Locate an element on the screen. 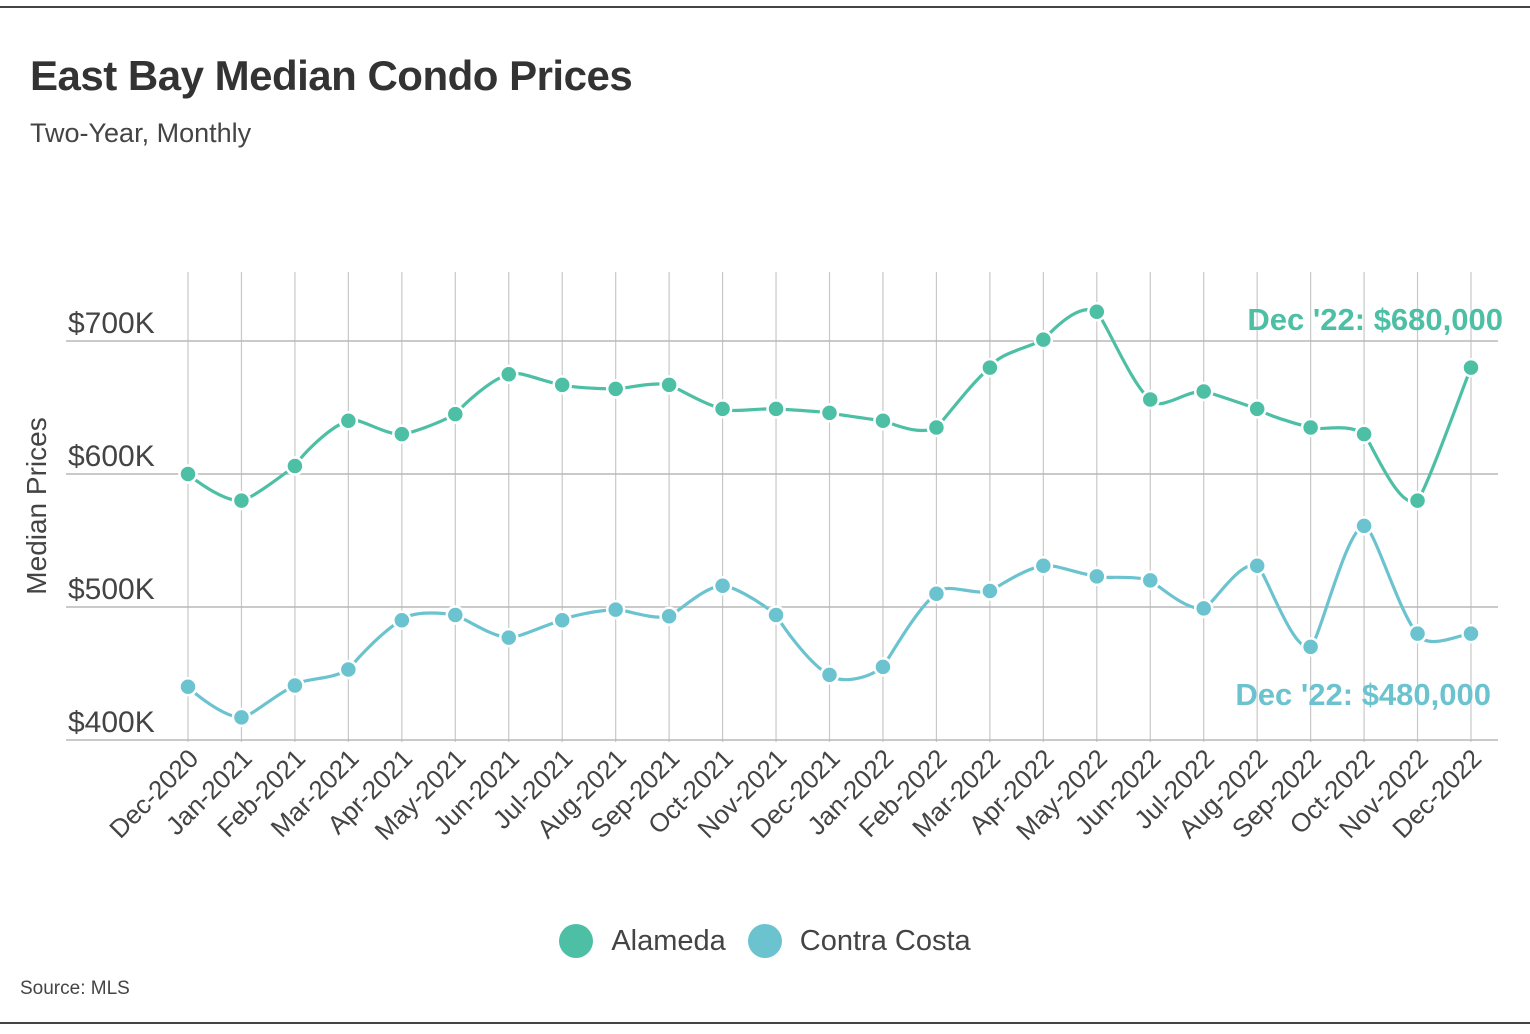  chart-title: East Bay Median Condo Prices is located at coordinates (331, 75).